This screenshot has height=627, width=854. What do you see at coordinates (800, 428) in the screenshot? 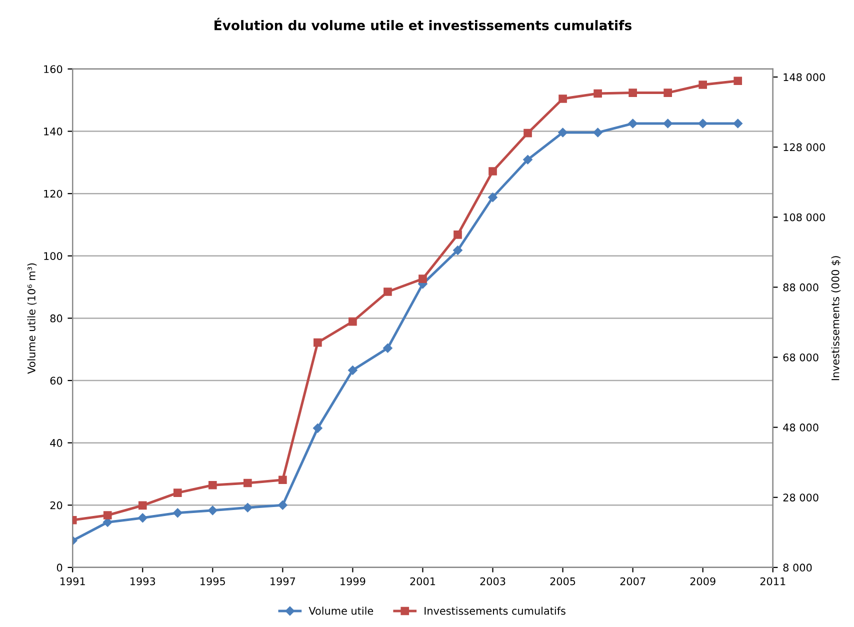
I see `y2-tick-label: 48 000` at bounding box center [800, 428].